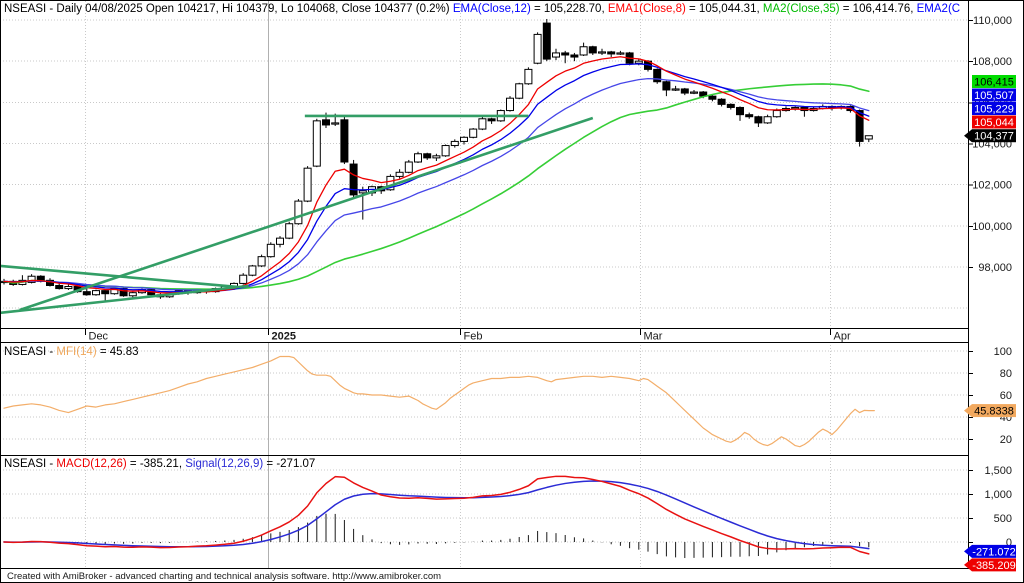 The image size is (1024, 583). What do you see at coordinates (998, 471) in the screenshot?
I see `y-axis-label: 1,500` at bounding box center [998, 471].